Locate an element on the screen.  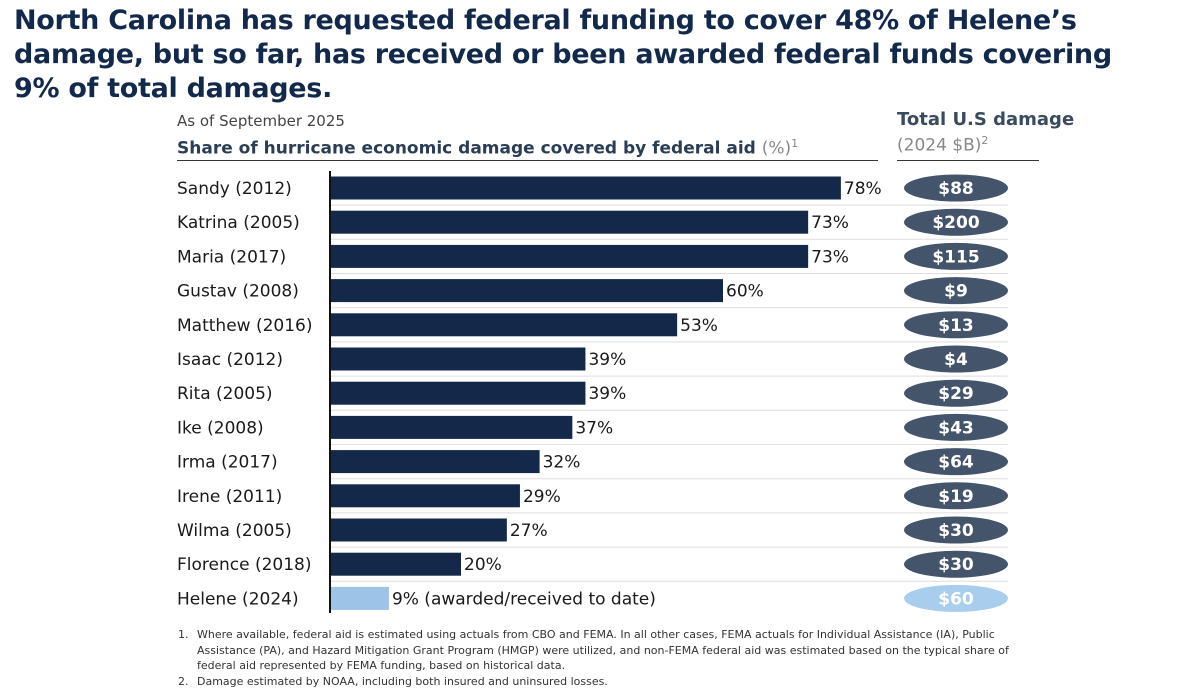
value-label-irma-2017: 32% is located at coordinates (562, 463).